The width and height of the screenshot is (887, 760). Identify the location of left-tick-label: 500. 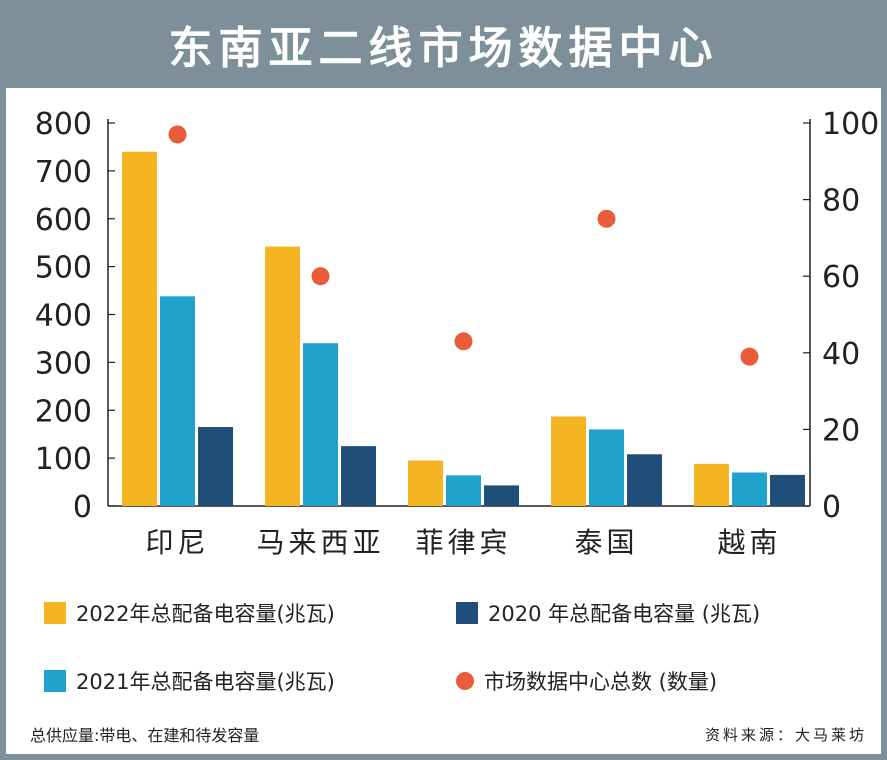
(63, 268).